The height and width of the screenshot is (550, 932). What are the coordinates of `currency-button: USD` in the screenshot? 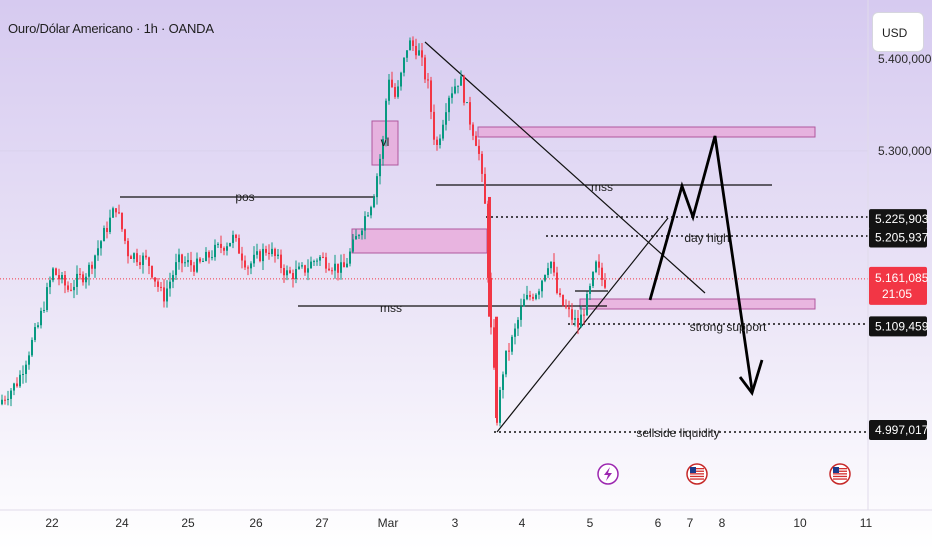 It's located at (898, 32).